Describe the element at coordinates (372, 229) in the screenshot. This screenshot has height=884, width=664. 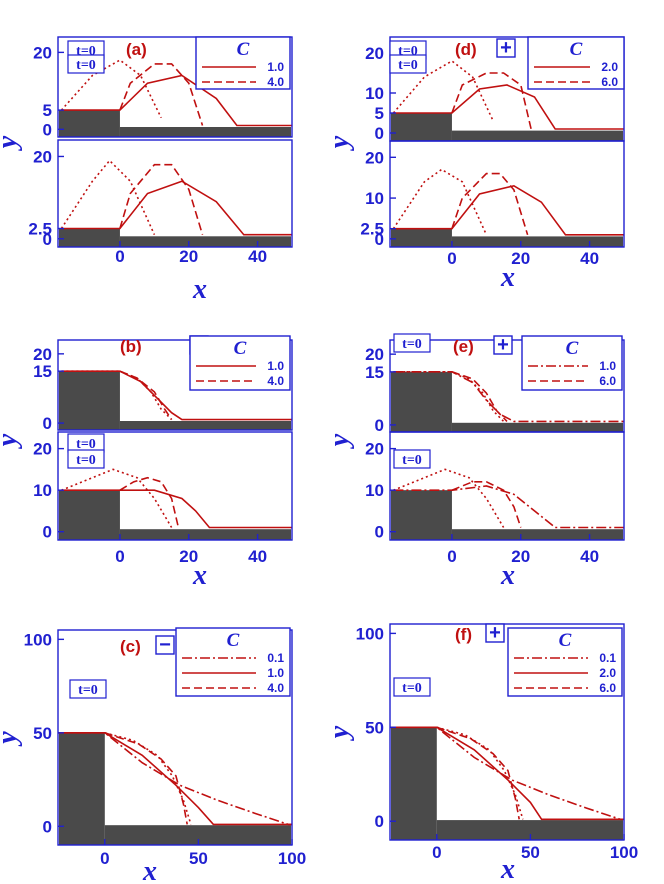
I see `y-tick-label: 2.5` at that location.